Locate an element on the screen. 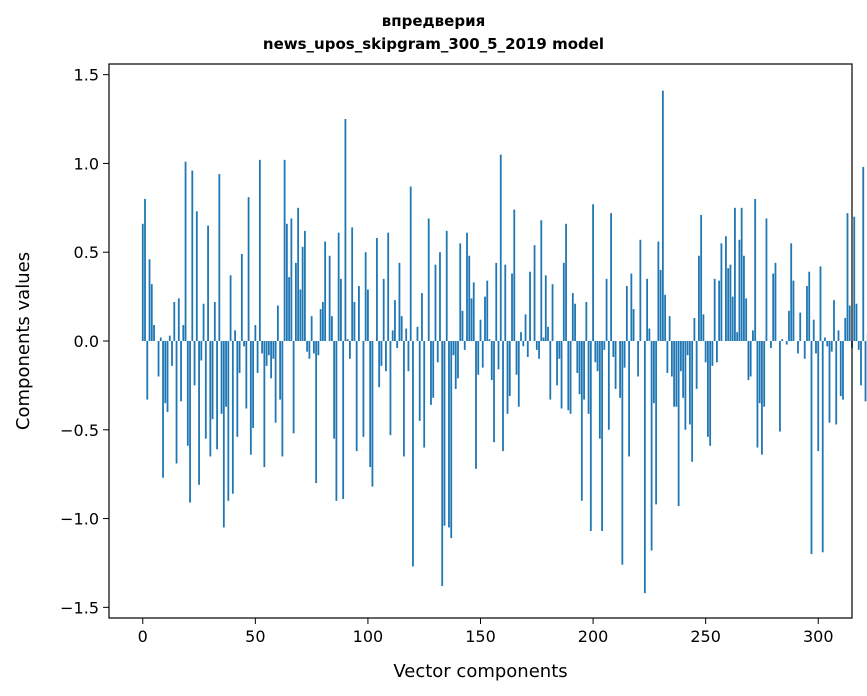 This screenshot has width=867, height=696. y-tick-label: −1.0 is located at coordinates (79, 519).